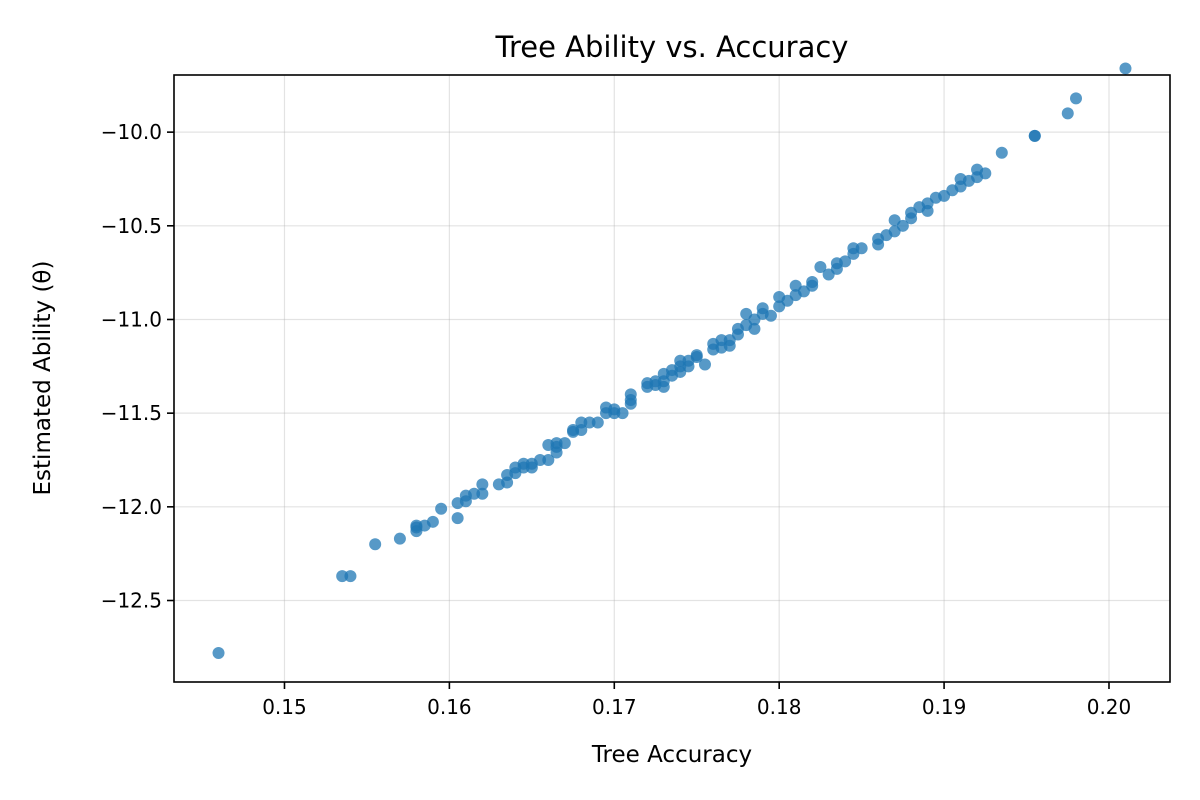 Image resolution: width=1200 pixels, height=800 pixels. Describe the element at coordinates (137, 366) in the screenshot. I see `y-axis-ticks: −12.5 −12.0 −11.5 −11.0 −10.5 −10.0` at that location.